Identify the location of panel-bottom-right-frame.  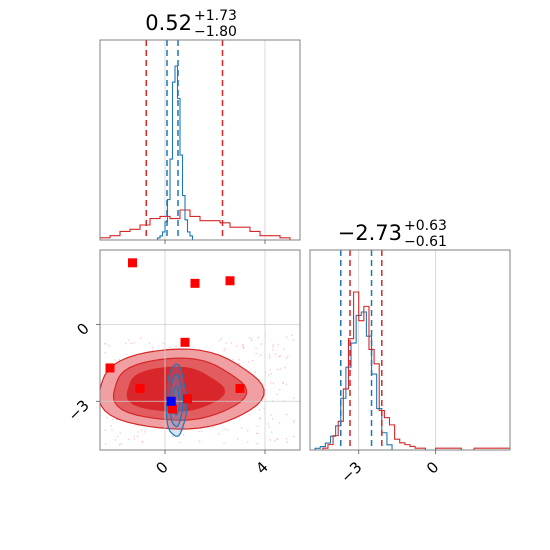
(410, 350).